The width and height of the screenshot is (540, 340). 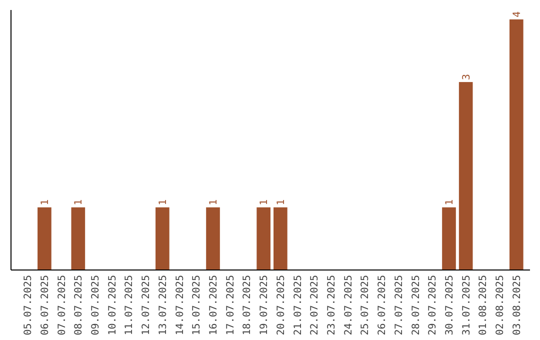 What do you see at coordinates (180, 305) in the screenshot?
I see `x-tick-label: 14.07.2025` at bounding box center [180, 305].